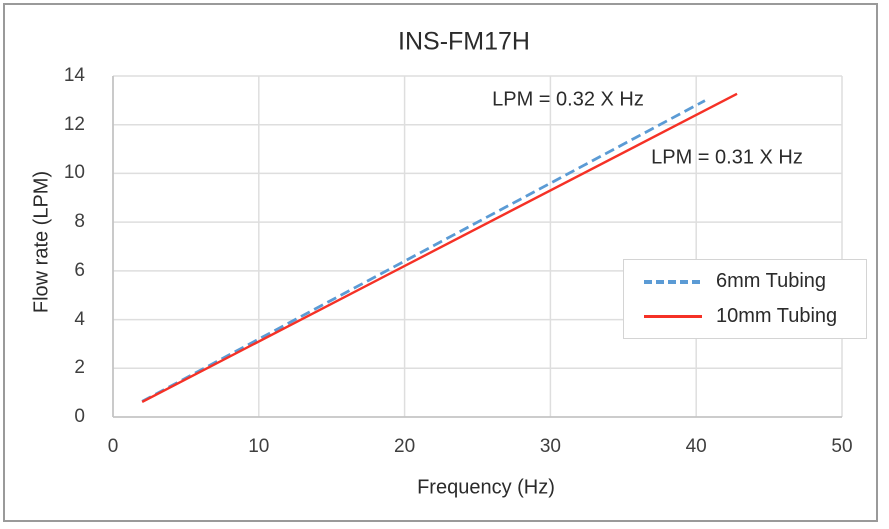 This screenshot has width=889, height=529. I want to click on legend-label-6mm: 6mm Tubing, so click(771, 281).